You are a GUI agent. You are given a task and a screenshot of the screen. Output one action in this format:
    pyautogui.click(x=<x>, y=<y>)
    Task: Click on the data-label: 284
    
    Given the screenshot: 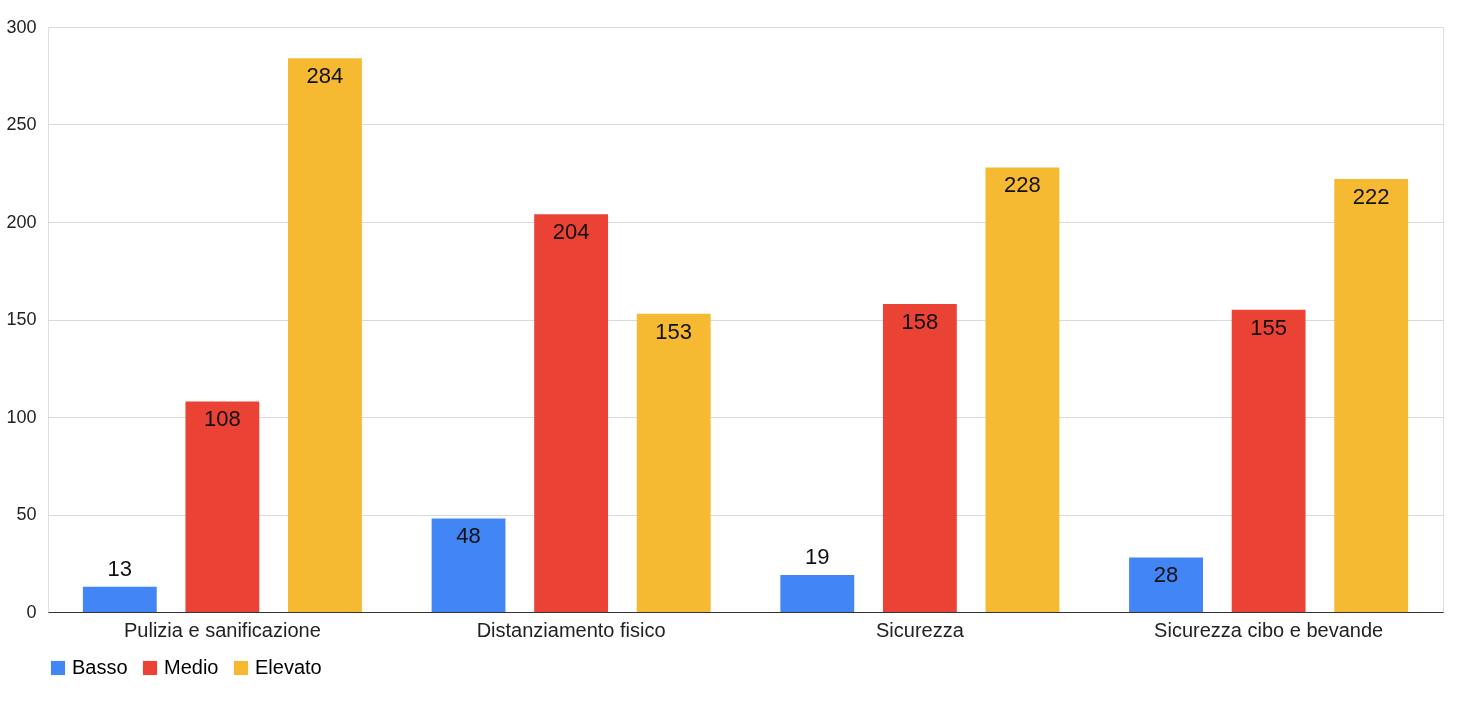 What is the action you would take?
    pyautogui.click(x=325, y=76)
    